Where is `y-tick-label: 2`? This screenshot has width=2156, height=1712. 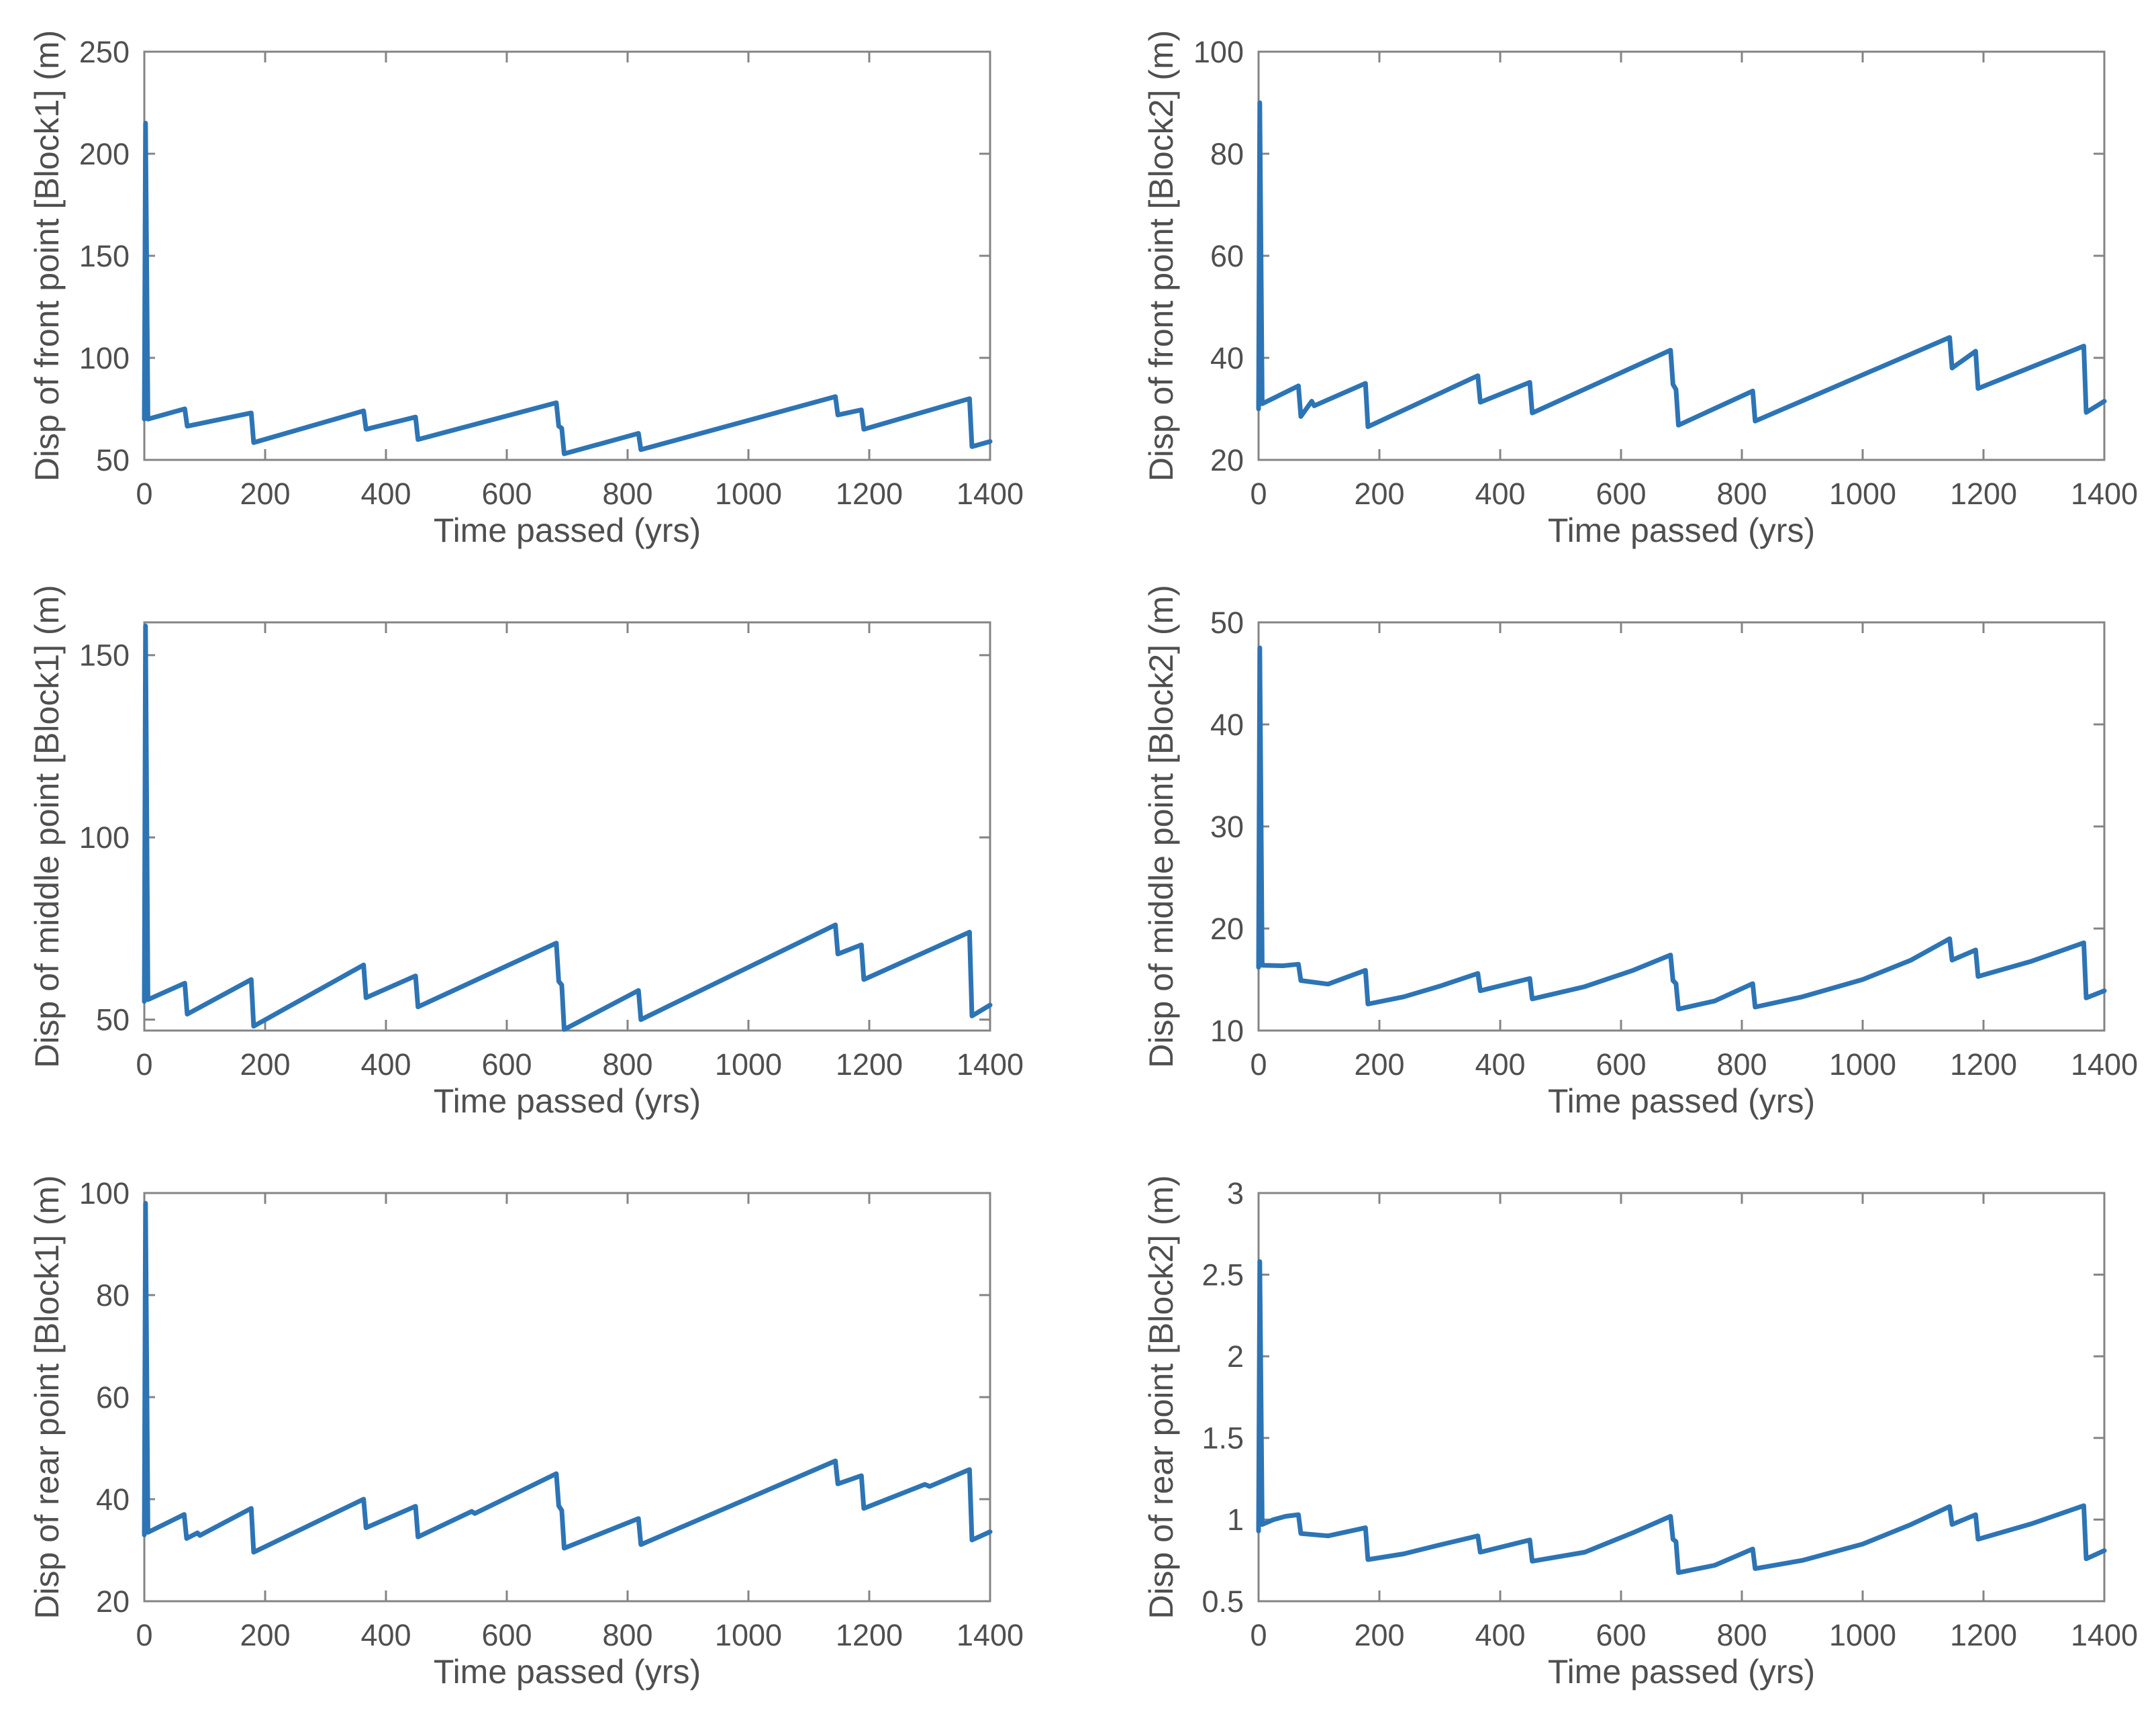 y-tick-label: 2 is located at coordinates (1236, 1356).